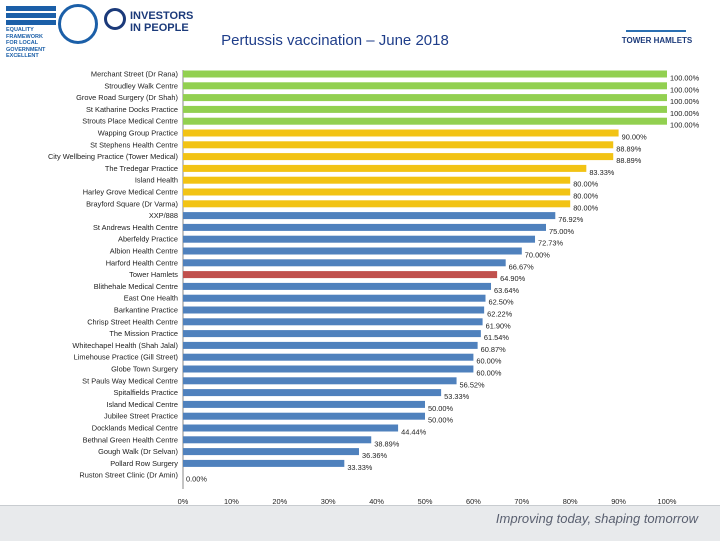 This screenshot has height=541, width=720. Describe the element at coordinates (132, 321) in the screenshot. I see `category-label: Chrisp Street Health Centre` at that location.